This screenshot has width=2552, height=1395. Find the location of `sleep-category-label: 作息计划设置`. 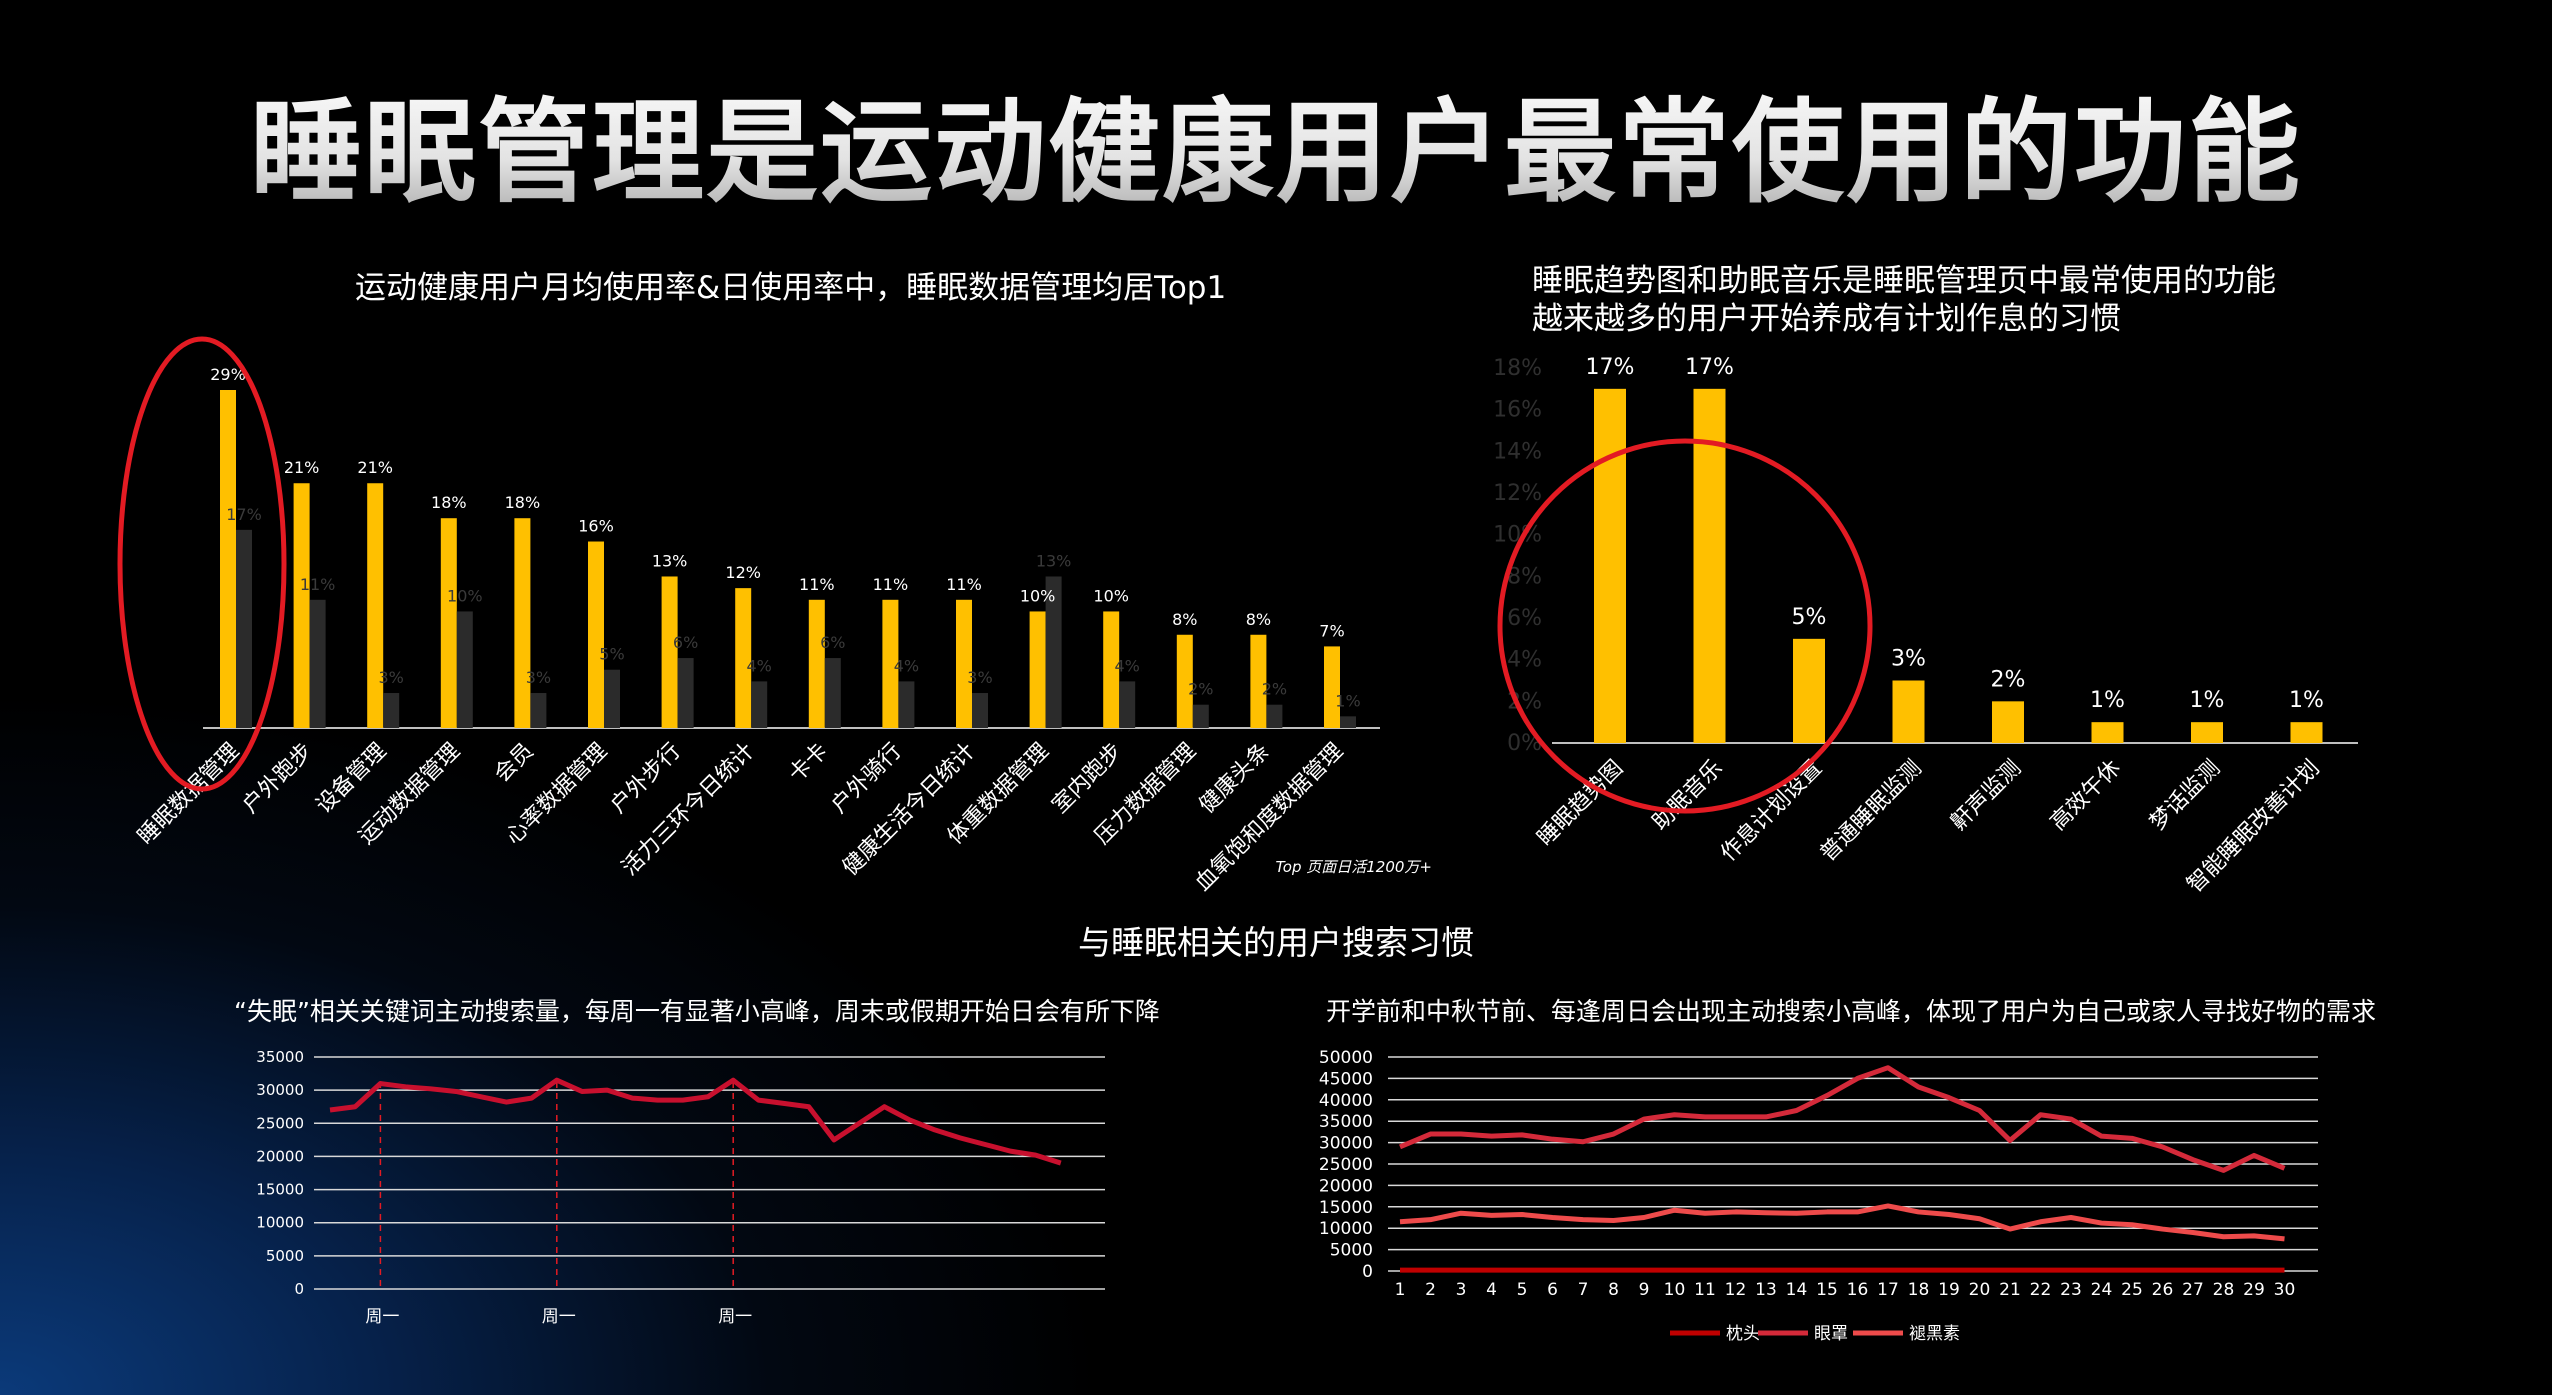

sleep-category-label: 作息计划设置 is located at coordinates (1771, 811).